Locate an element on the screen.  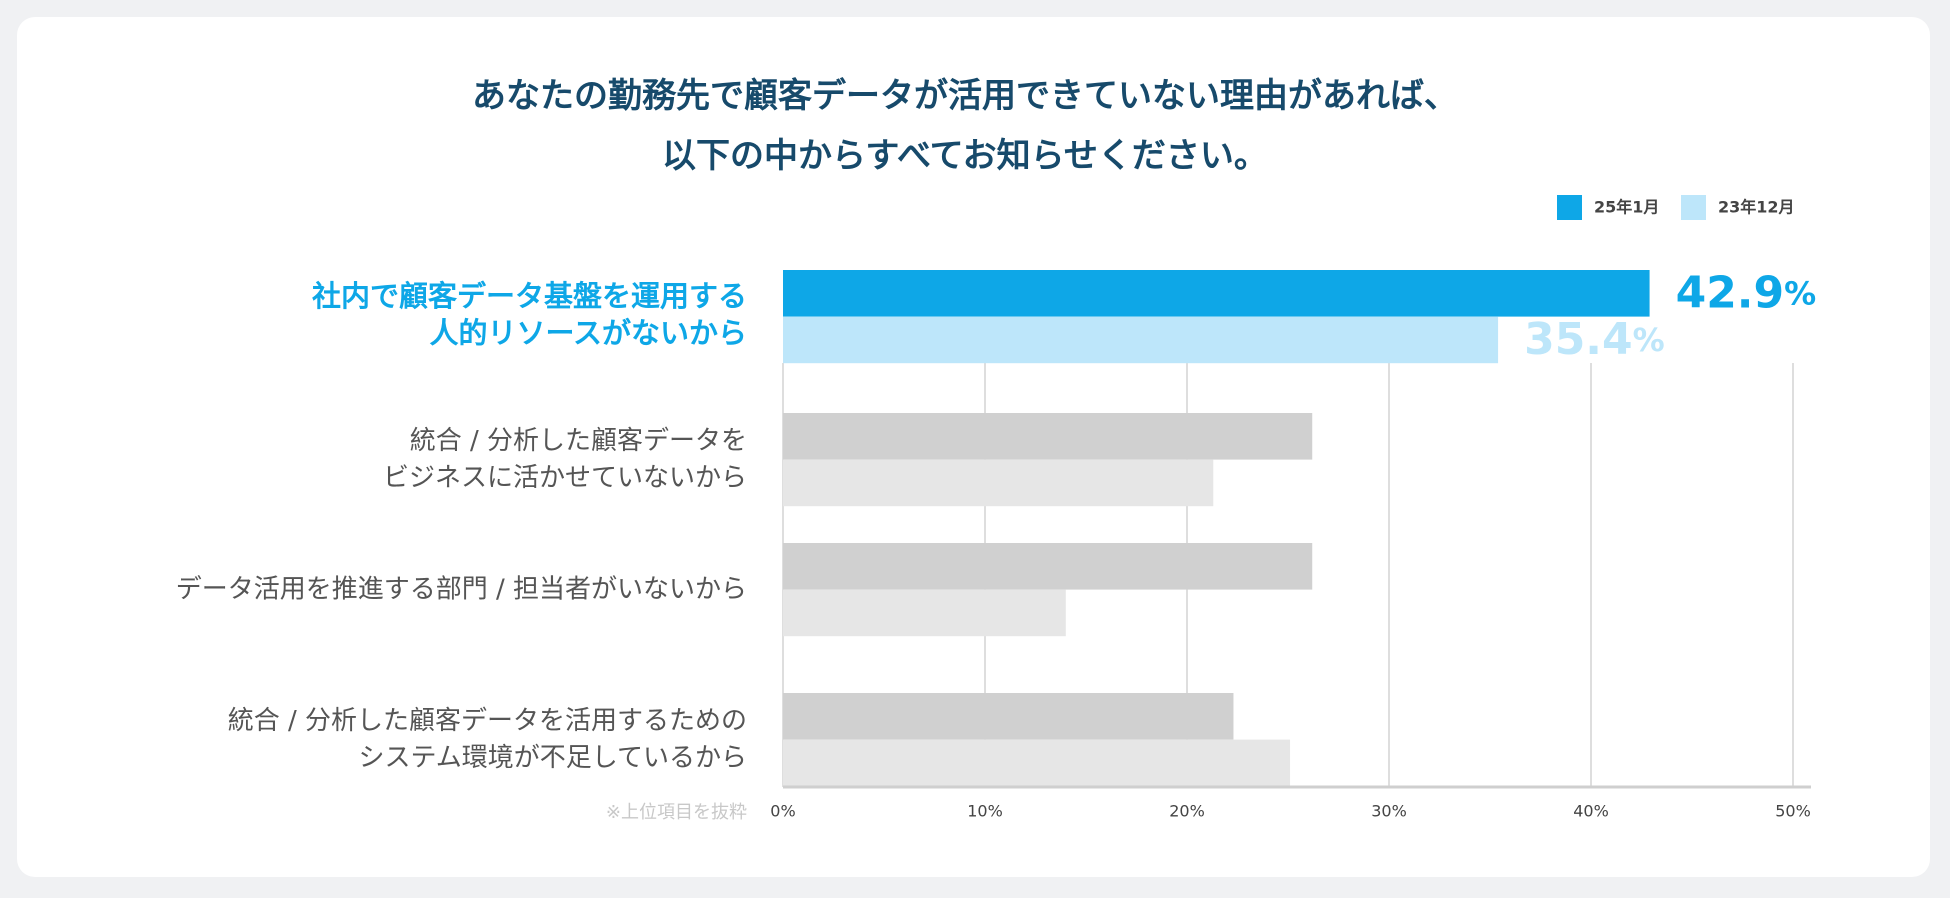
value-label: 42.9% is located at coordinates (1746, 292).